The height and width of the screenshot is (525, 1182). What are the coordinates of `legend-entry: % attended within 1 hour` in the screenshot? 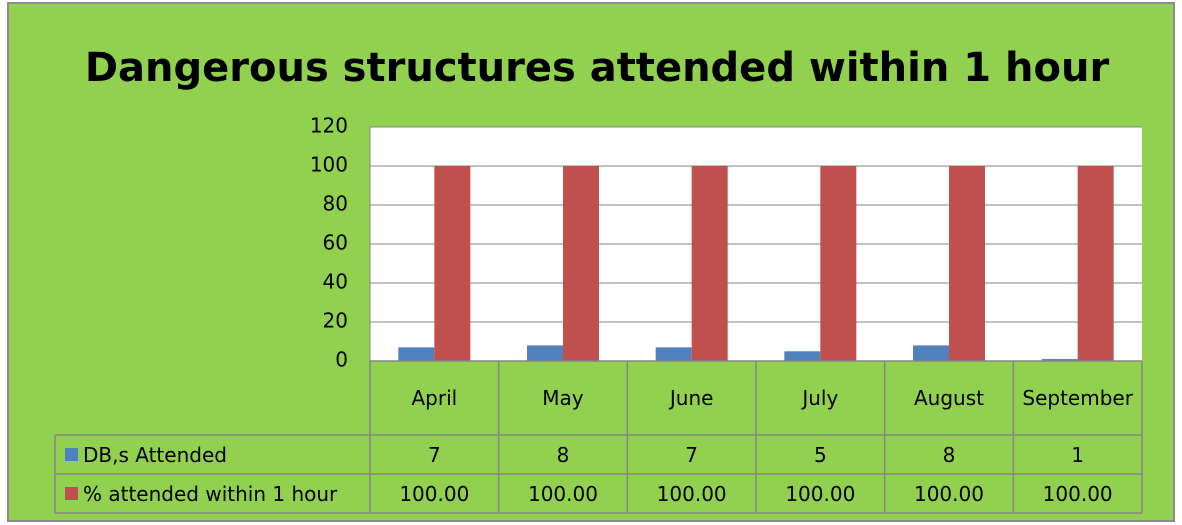 It's located at (212, 493).